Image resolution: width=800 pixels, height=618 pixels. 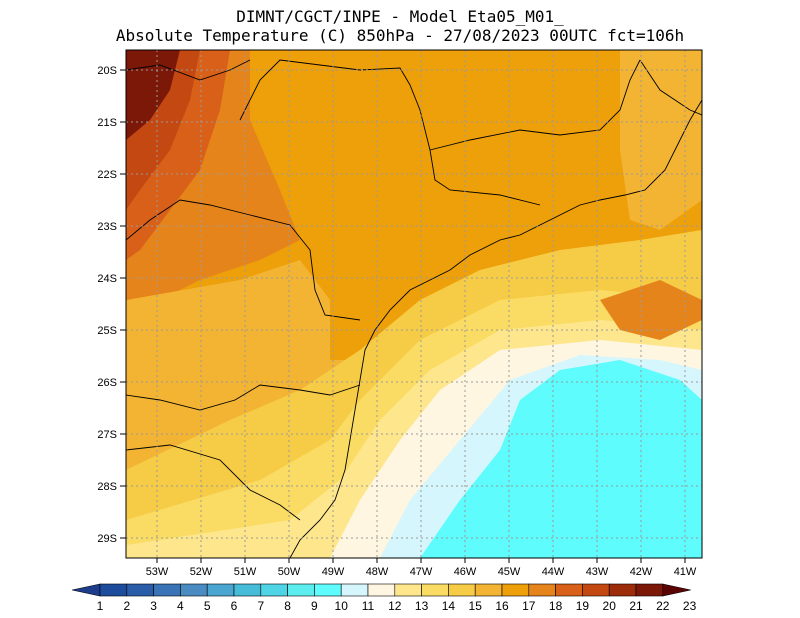 What do you see at coordinates (670, 87) in the screenshot?
I see `state-border-es` at bounding box center [670, 87].